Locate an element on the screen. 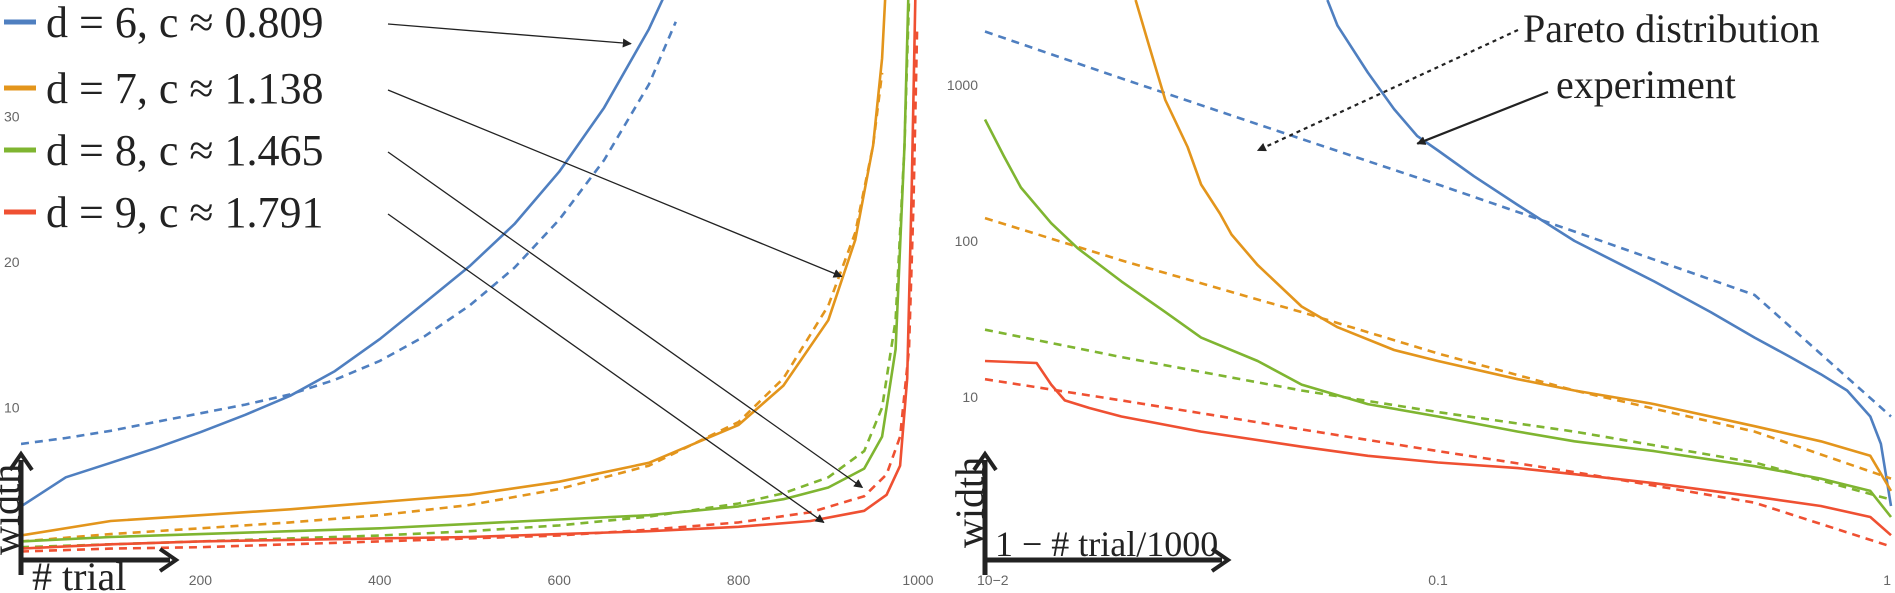 The height and width of the screenshot is (593, 1895). right-y-tick-label: 1000 is located at coordinates (962, 85).